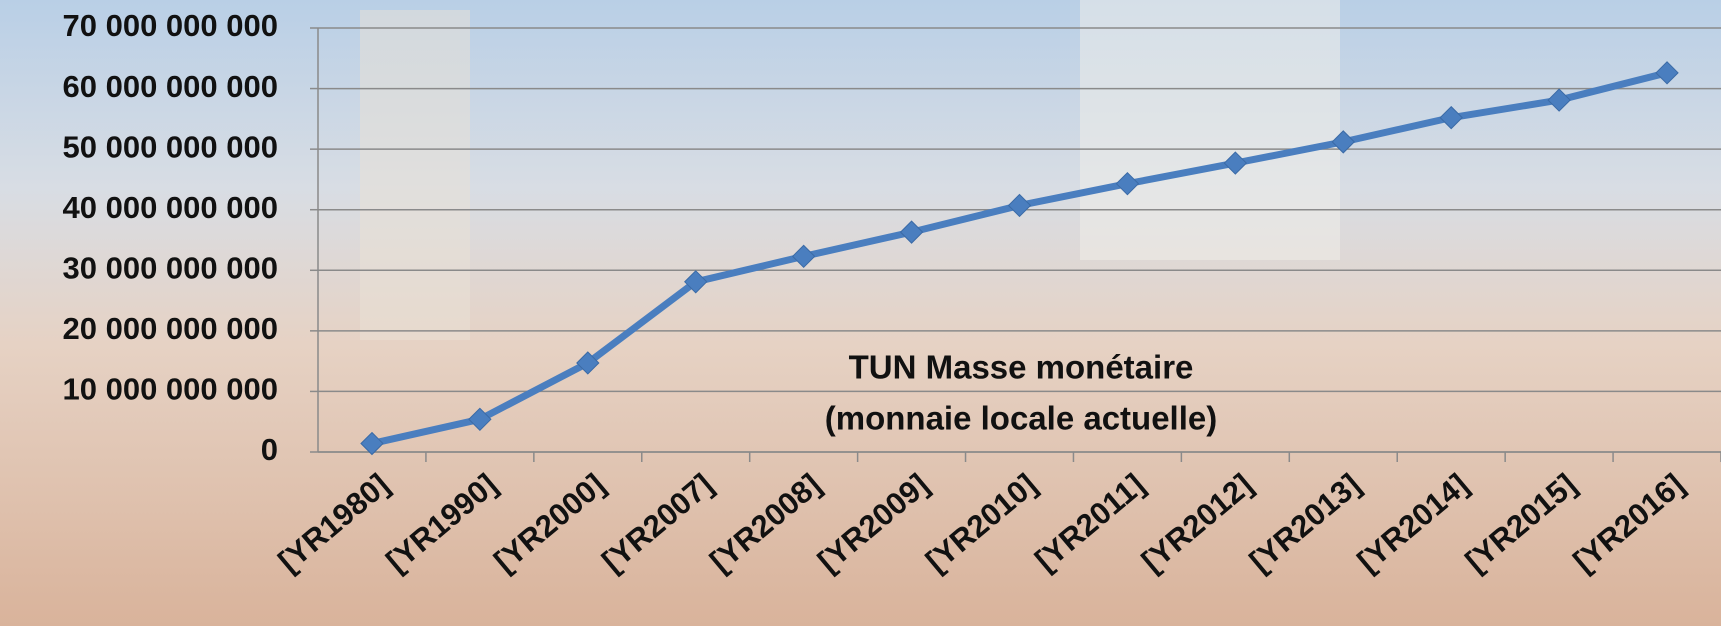 The image size is (1721, 626). Describe the element at coordinates (171, 267) in the screenshot. I see `y-tick-label: 30 000 000 000` at that location.